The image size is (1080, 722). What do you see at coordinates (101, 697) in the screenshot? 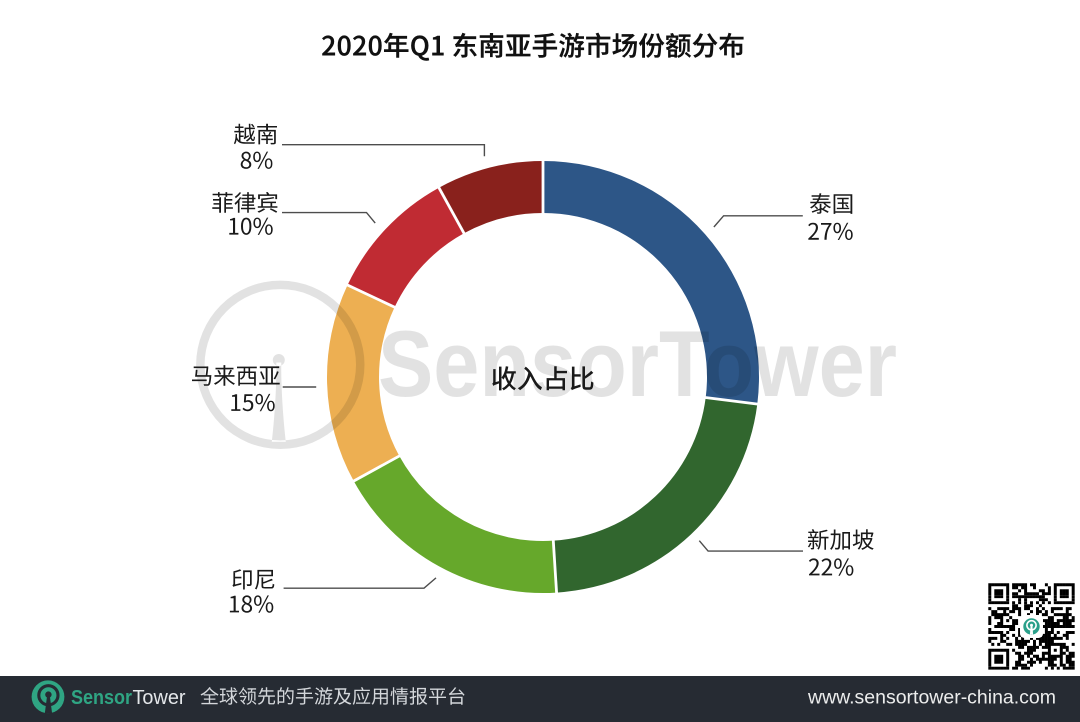
I see `svg-text: Sensor` at bounding box center [101, 697].